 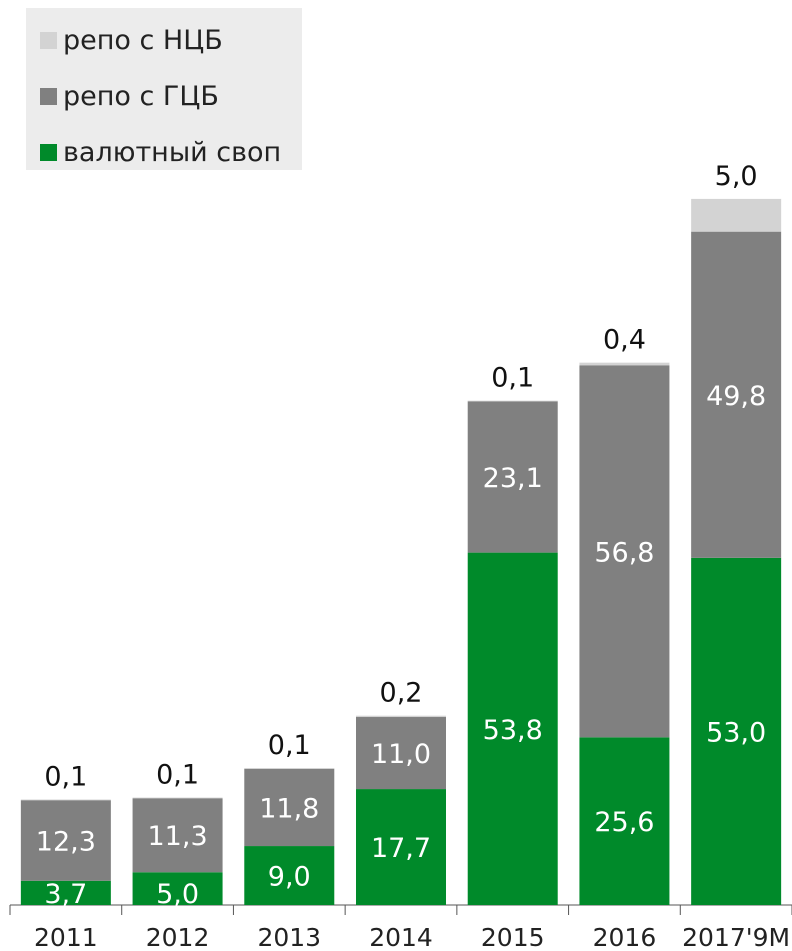 I want to click on data-label: 53,0, so click(x=736, y=732).